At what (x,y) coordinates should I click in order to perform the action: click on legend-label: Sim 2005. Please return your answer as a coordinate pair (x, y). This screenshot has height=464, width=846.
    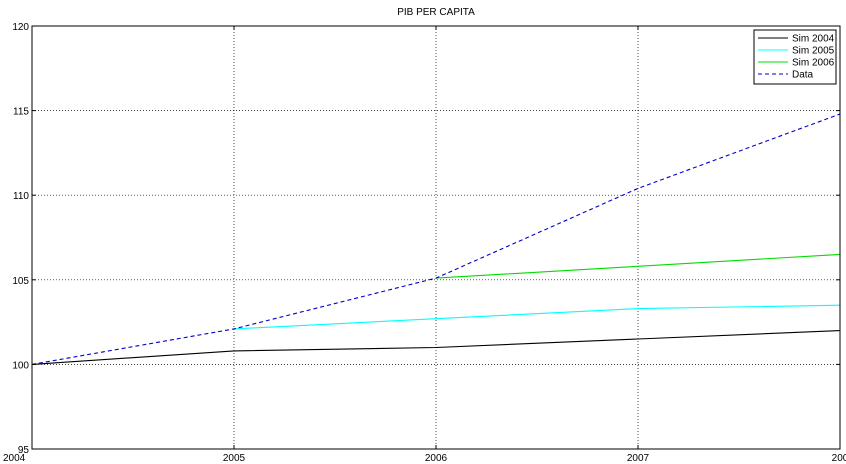
    Looking at the image, I should click on (813, 51).